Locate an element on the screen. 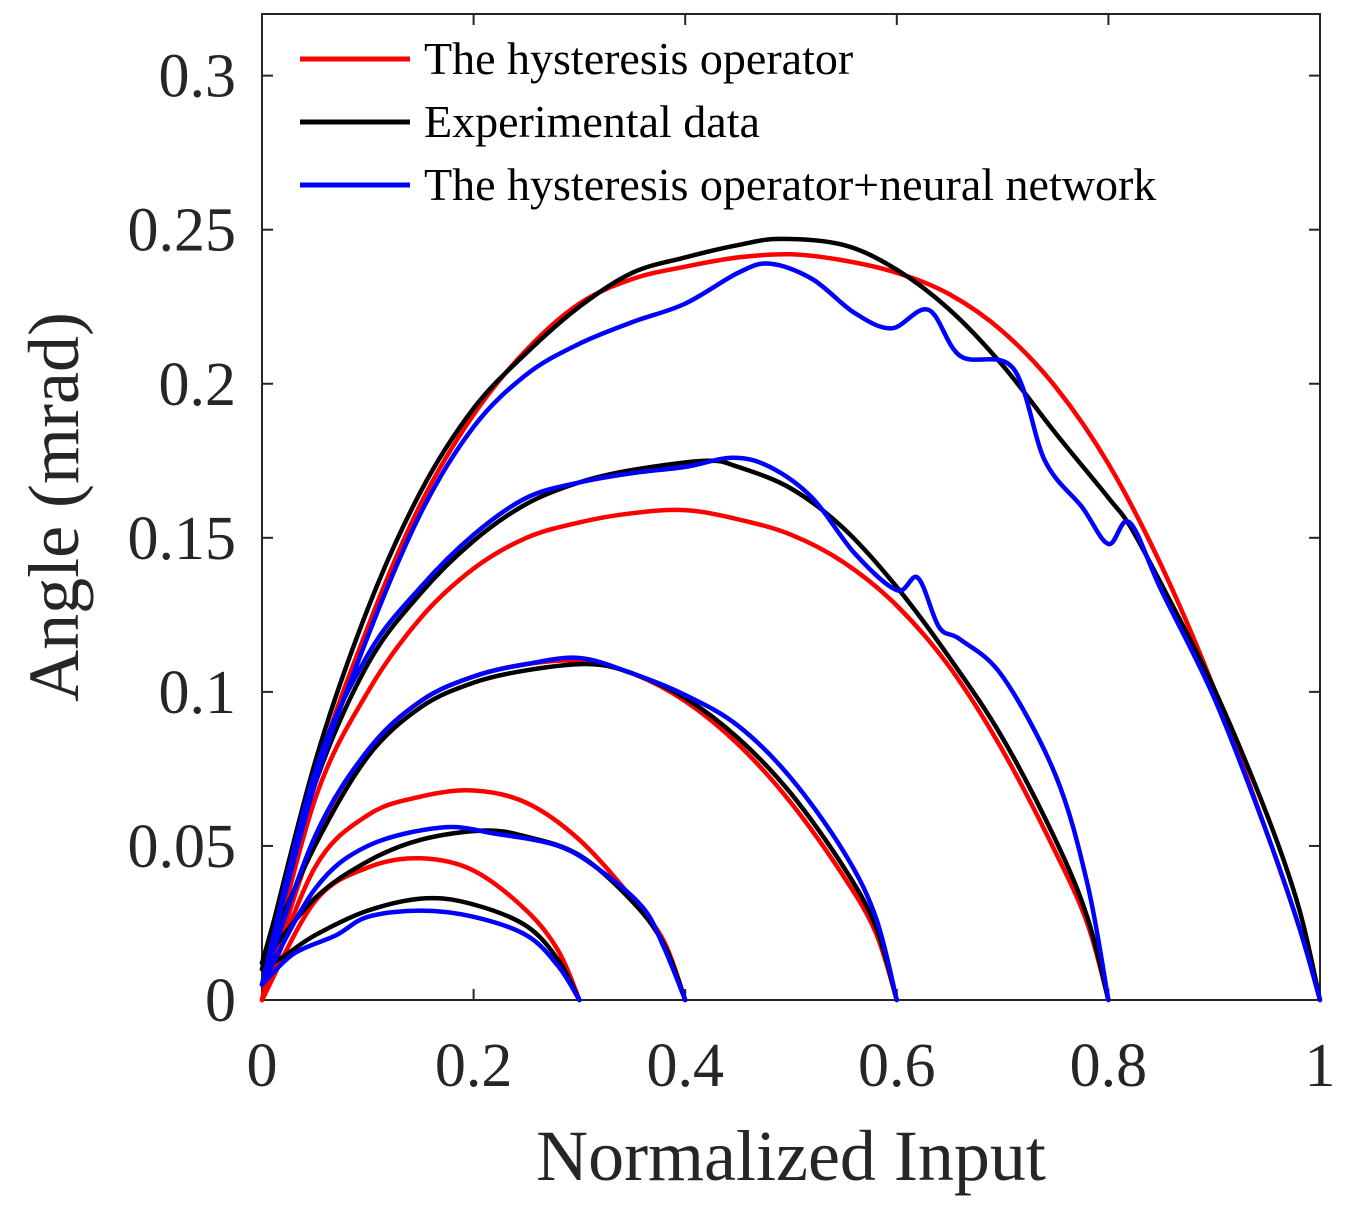 The width and height of the screenshot is (1347, 1215). x-tick-label: 0.8 is located at coordinates (1109, 1066).